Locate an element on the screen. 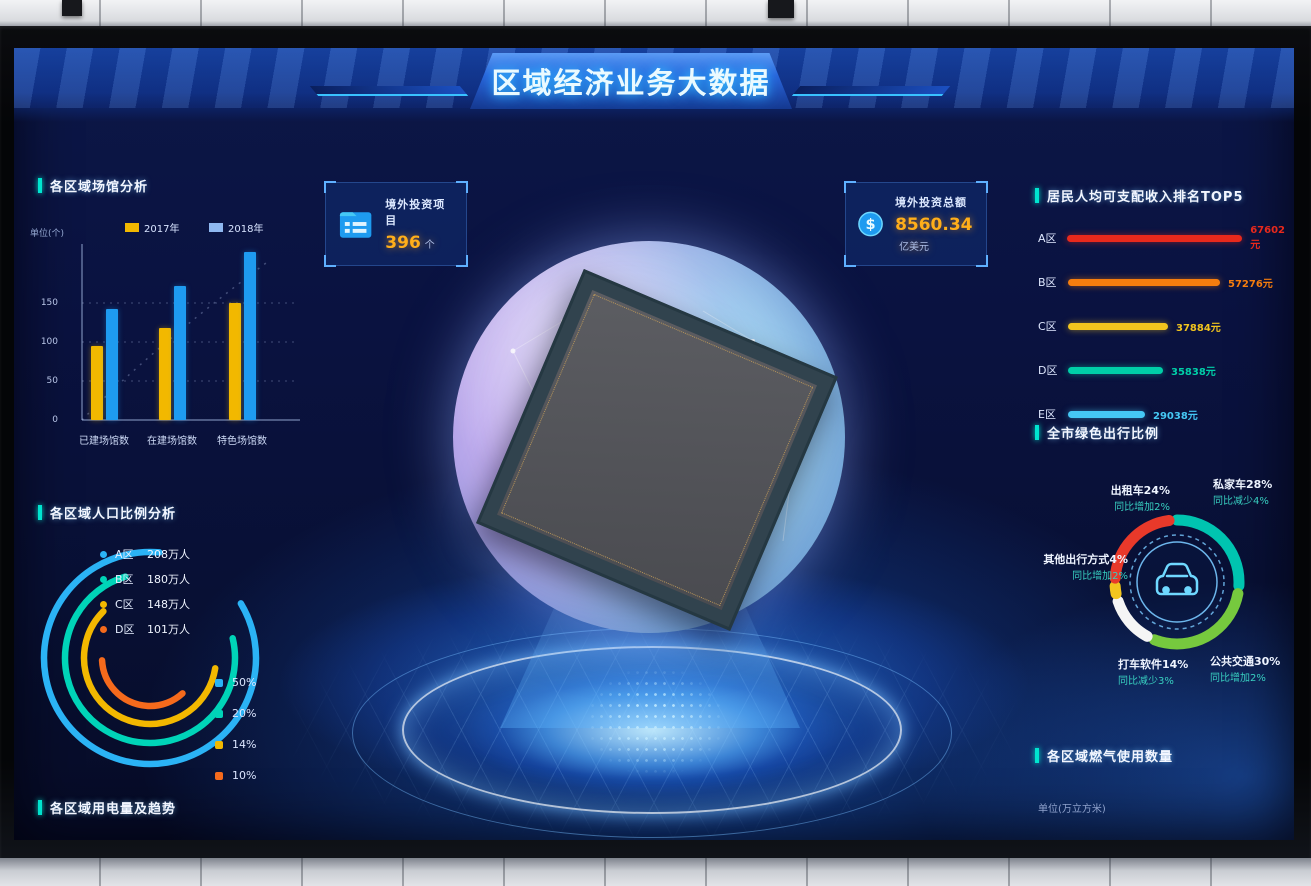 The height and width of the screenshot is (886, 1311). stat-card-projects: 境外投资项目 396 个 is located at coordinates (396, 224).